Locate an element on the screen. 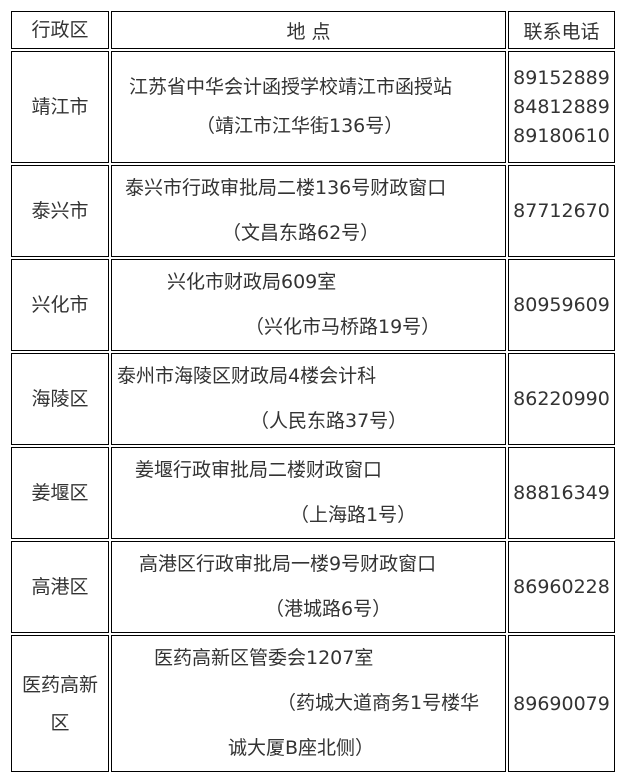 The width and height of the screenshot is (621, 774). district-text: 医药高新区 is located at coordinates (59, 703).